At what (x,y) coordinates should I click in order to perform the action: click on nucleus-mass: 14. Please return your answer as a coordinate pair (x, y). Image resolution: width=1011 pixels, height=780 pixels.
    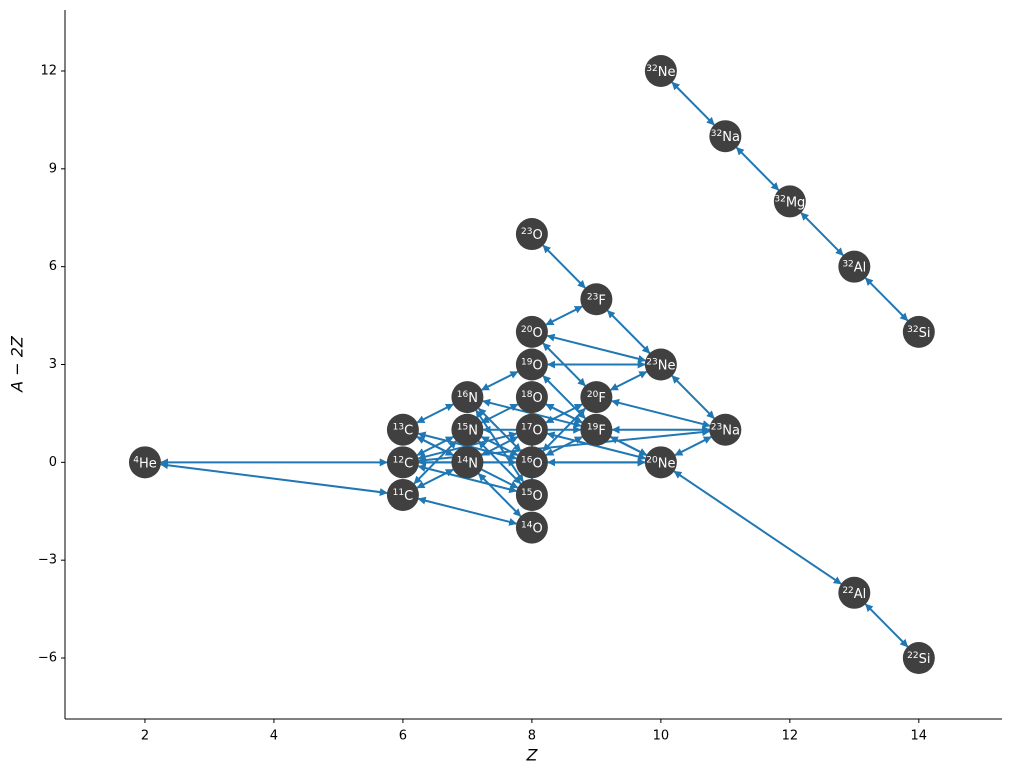
    Looking at the image, I should click on (463, 460).